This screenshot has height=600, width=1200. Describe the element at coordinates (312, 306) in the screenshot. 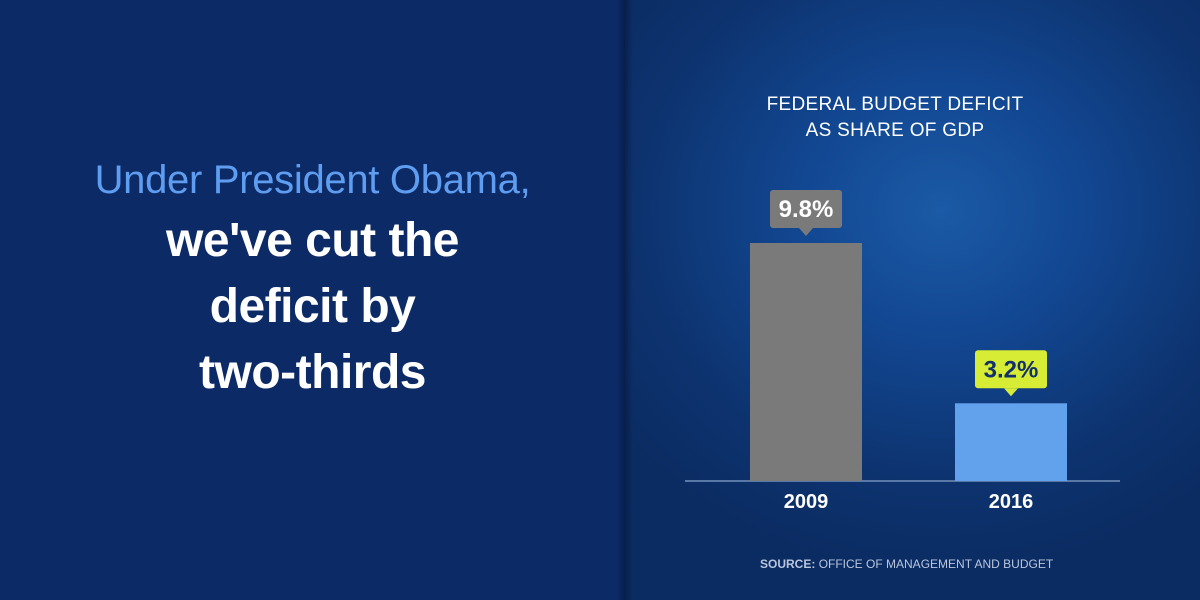

I see `headline-line-2: deficit by` at that location.